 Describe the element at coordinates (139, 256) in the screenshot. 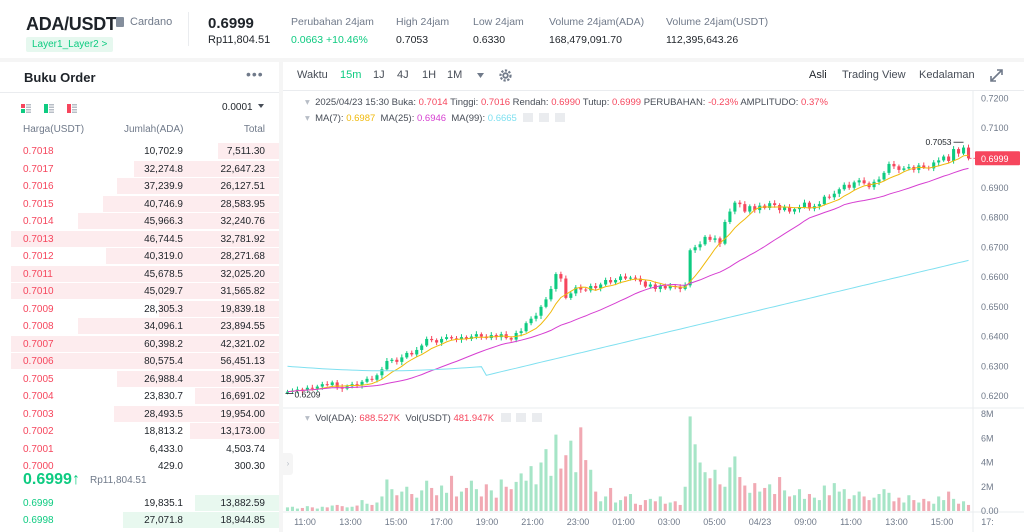

I see `ask-row: 0.7012 40,319.0 28,271.68` at that location.